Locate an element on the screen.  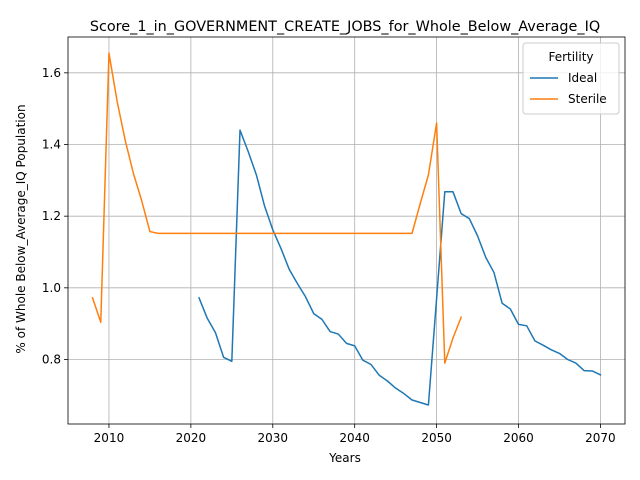
x-tick-label: 2050 is located at coordinates (436, 438).